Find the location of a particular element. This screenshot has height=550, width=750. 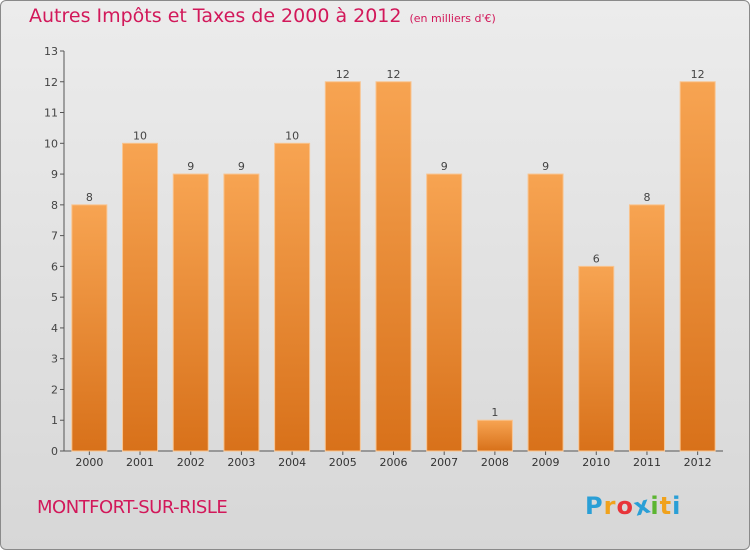

y-tick-label: 12 is located at coordinates (51, 82).